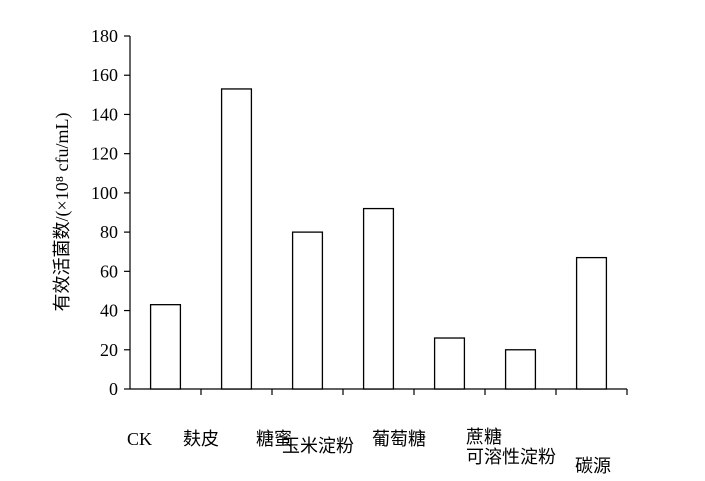  Describe the element at coordinates (593, 466) in the screenshot. I see `x-axis-label: 碳源` at that location.